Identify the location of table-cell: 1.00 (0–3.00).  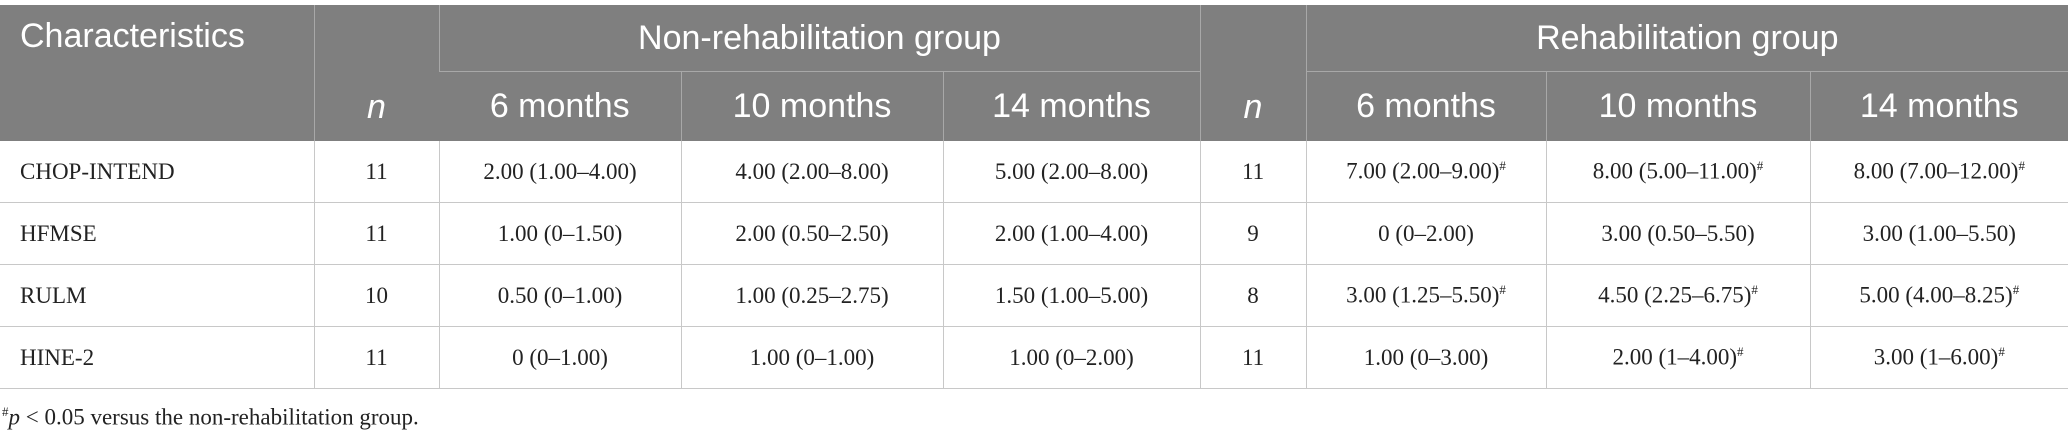
(1426, 357).